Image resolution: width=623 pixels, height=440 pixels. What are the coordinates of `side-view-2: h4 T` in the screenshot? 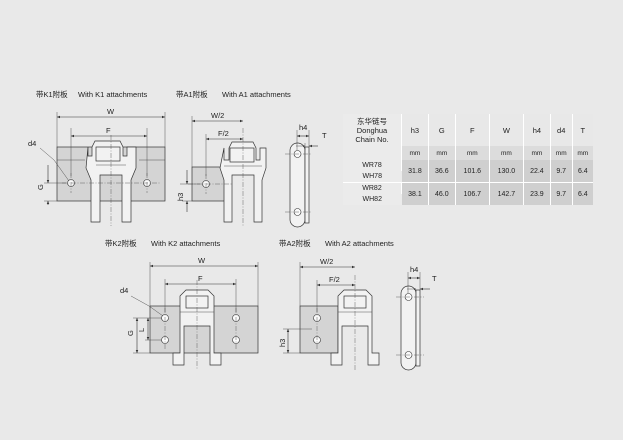 It's located at (416, 318).